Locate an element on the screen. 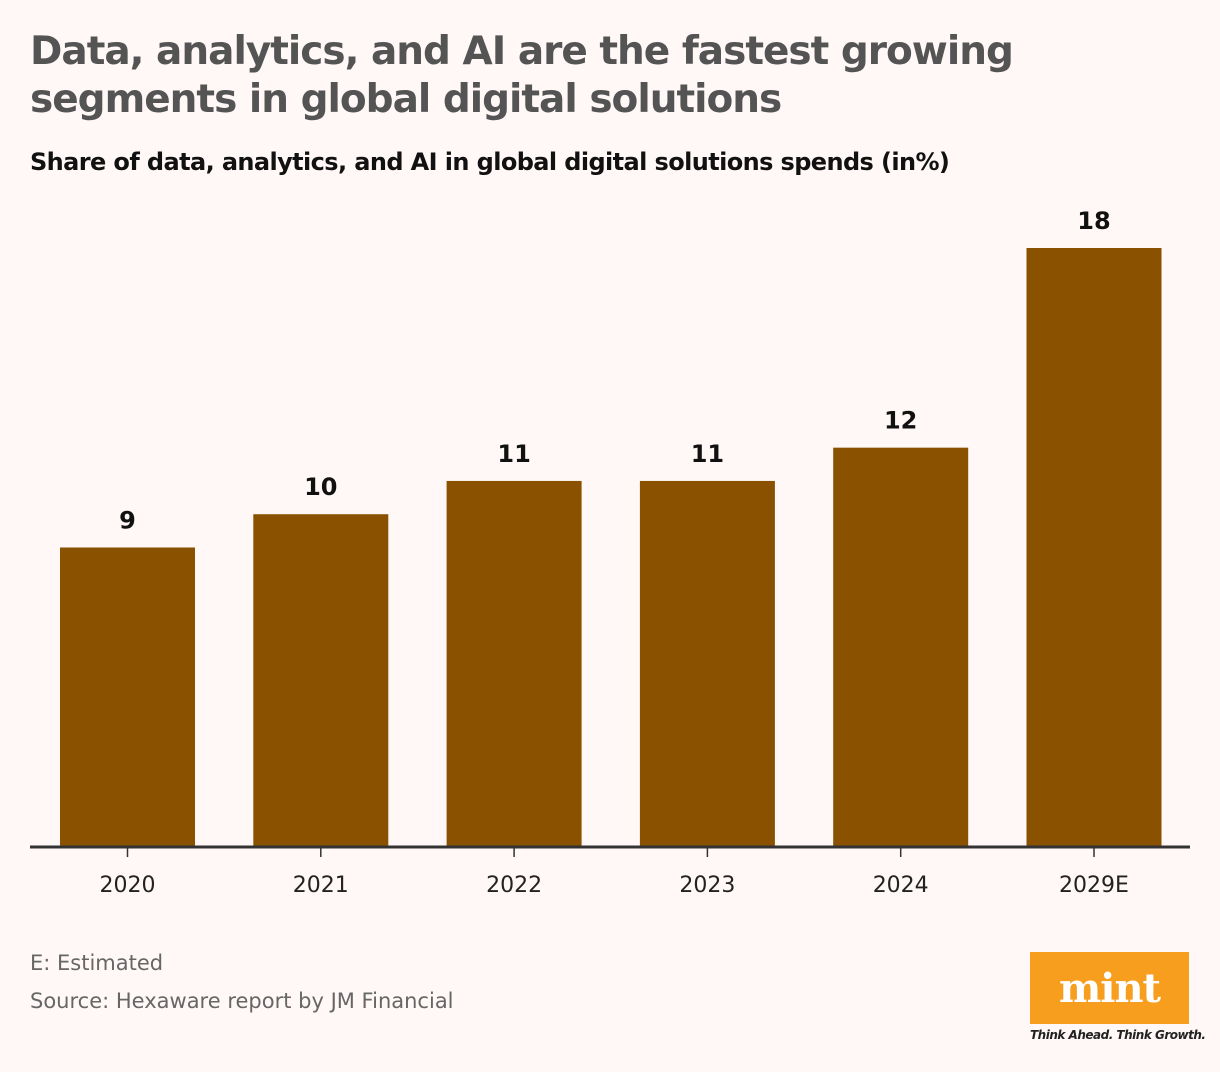 Image resolution: width=1220 pixels, height=1072 pixels. bar-2020 is located at coordinates (127, 697).